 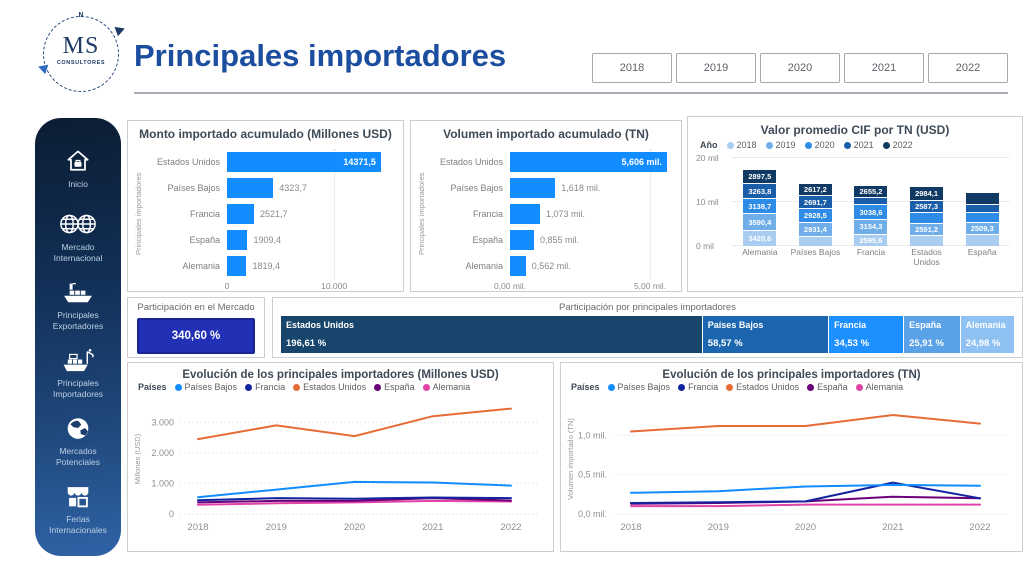 What do you see at coordinates (78, 236) in the screenshot?
I see `sidebar-item-mercado-internacional: Mercado Internacional` at bounding box center [78, 236].